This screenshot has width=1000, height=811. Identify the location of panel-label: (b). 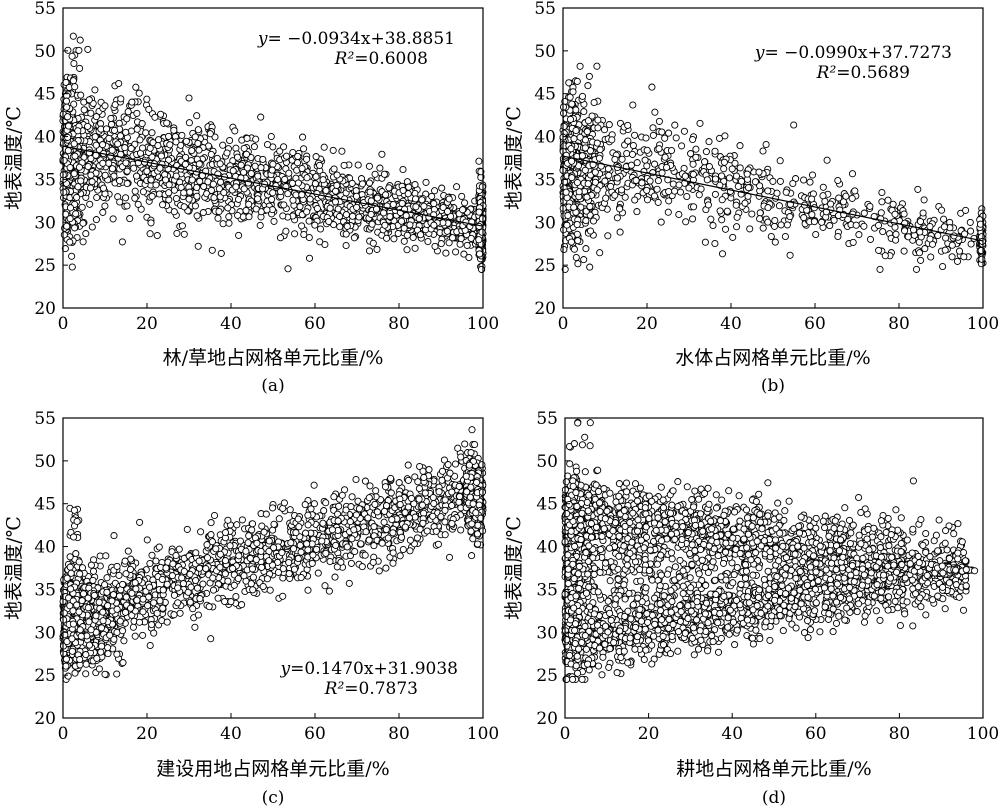
(773, 386).